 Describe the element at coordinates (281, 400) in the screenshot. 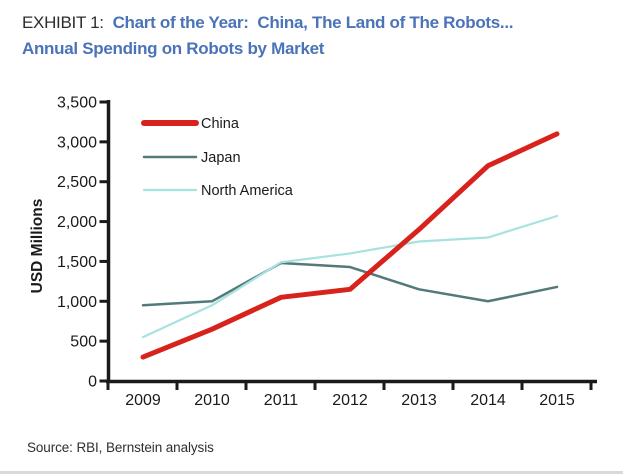

I see `x-tick-label: 2011` at that location.